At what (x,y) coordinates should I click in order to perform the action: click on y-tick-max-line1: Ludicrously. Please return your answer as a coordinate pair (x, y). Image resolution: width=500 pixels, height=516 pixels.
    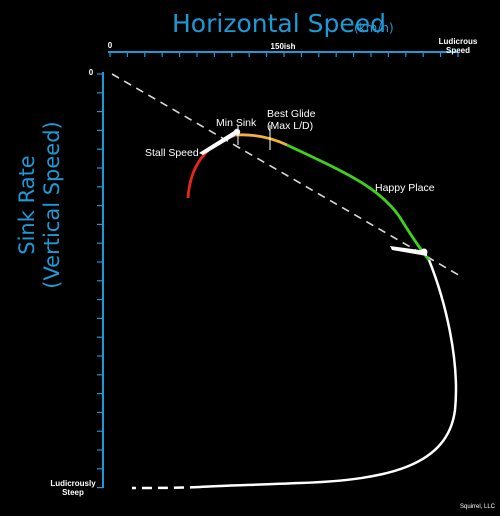
    Looking at the image, I should click on (73, 483).